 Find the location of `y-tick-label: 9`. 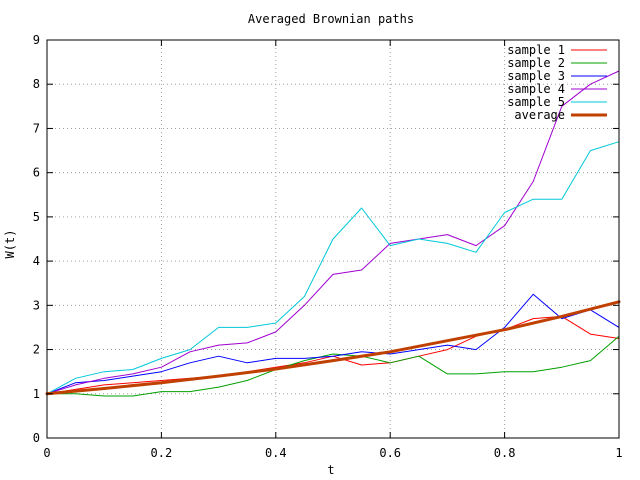

y-tick-label: 9 is located at coordinates (36, 40).